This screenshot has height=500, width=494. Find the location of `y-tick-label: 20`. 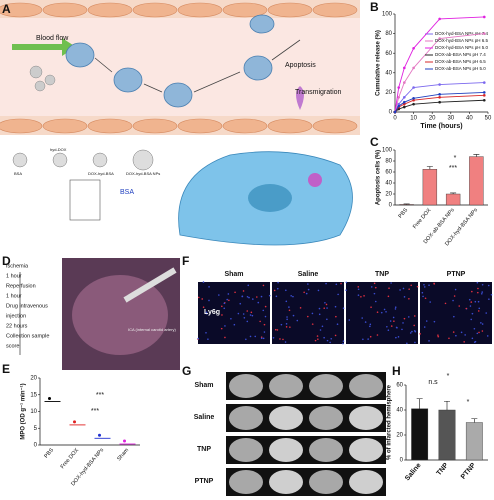

y-tick-label: 20 is located at coordinates (388, 93).